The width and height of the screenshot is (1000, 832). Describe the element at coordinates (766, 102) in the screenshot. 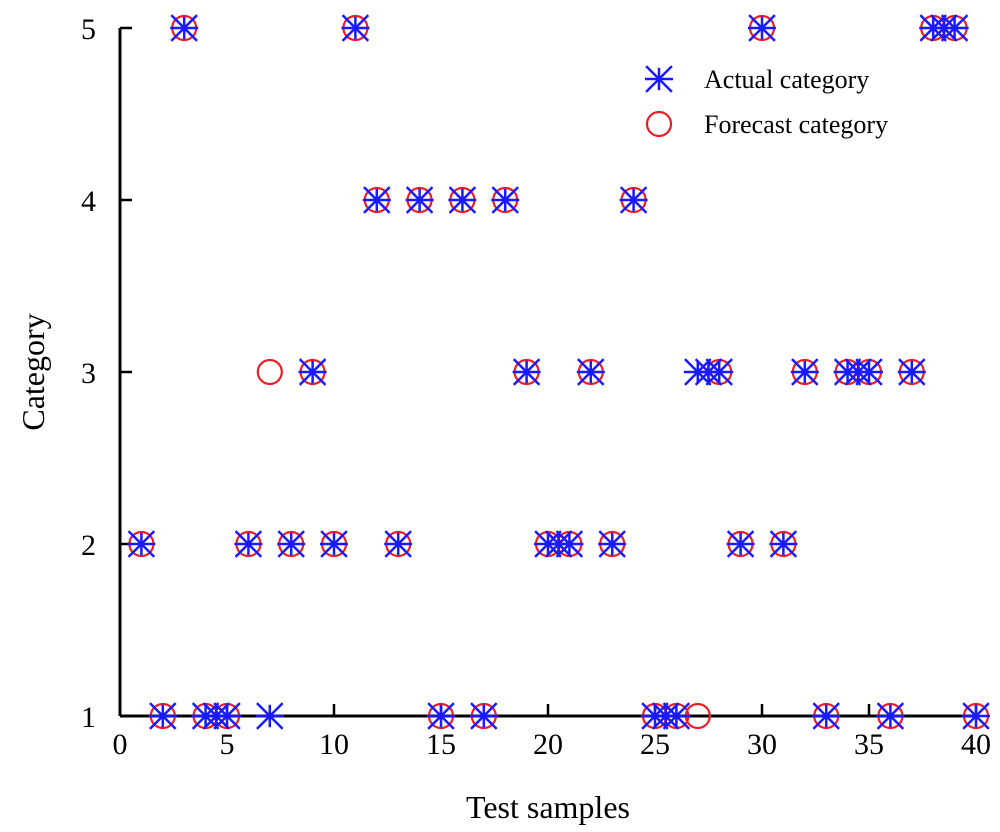

I see `legend: Actual category Forecast category` at that location.